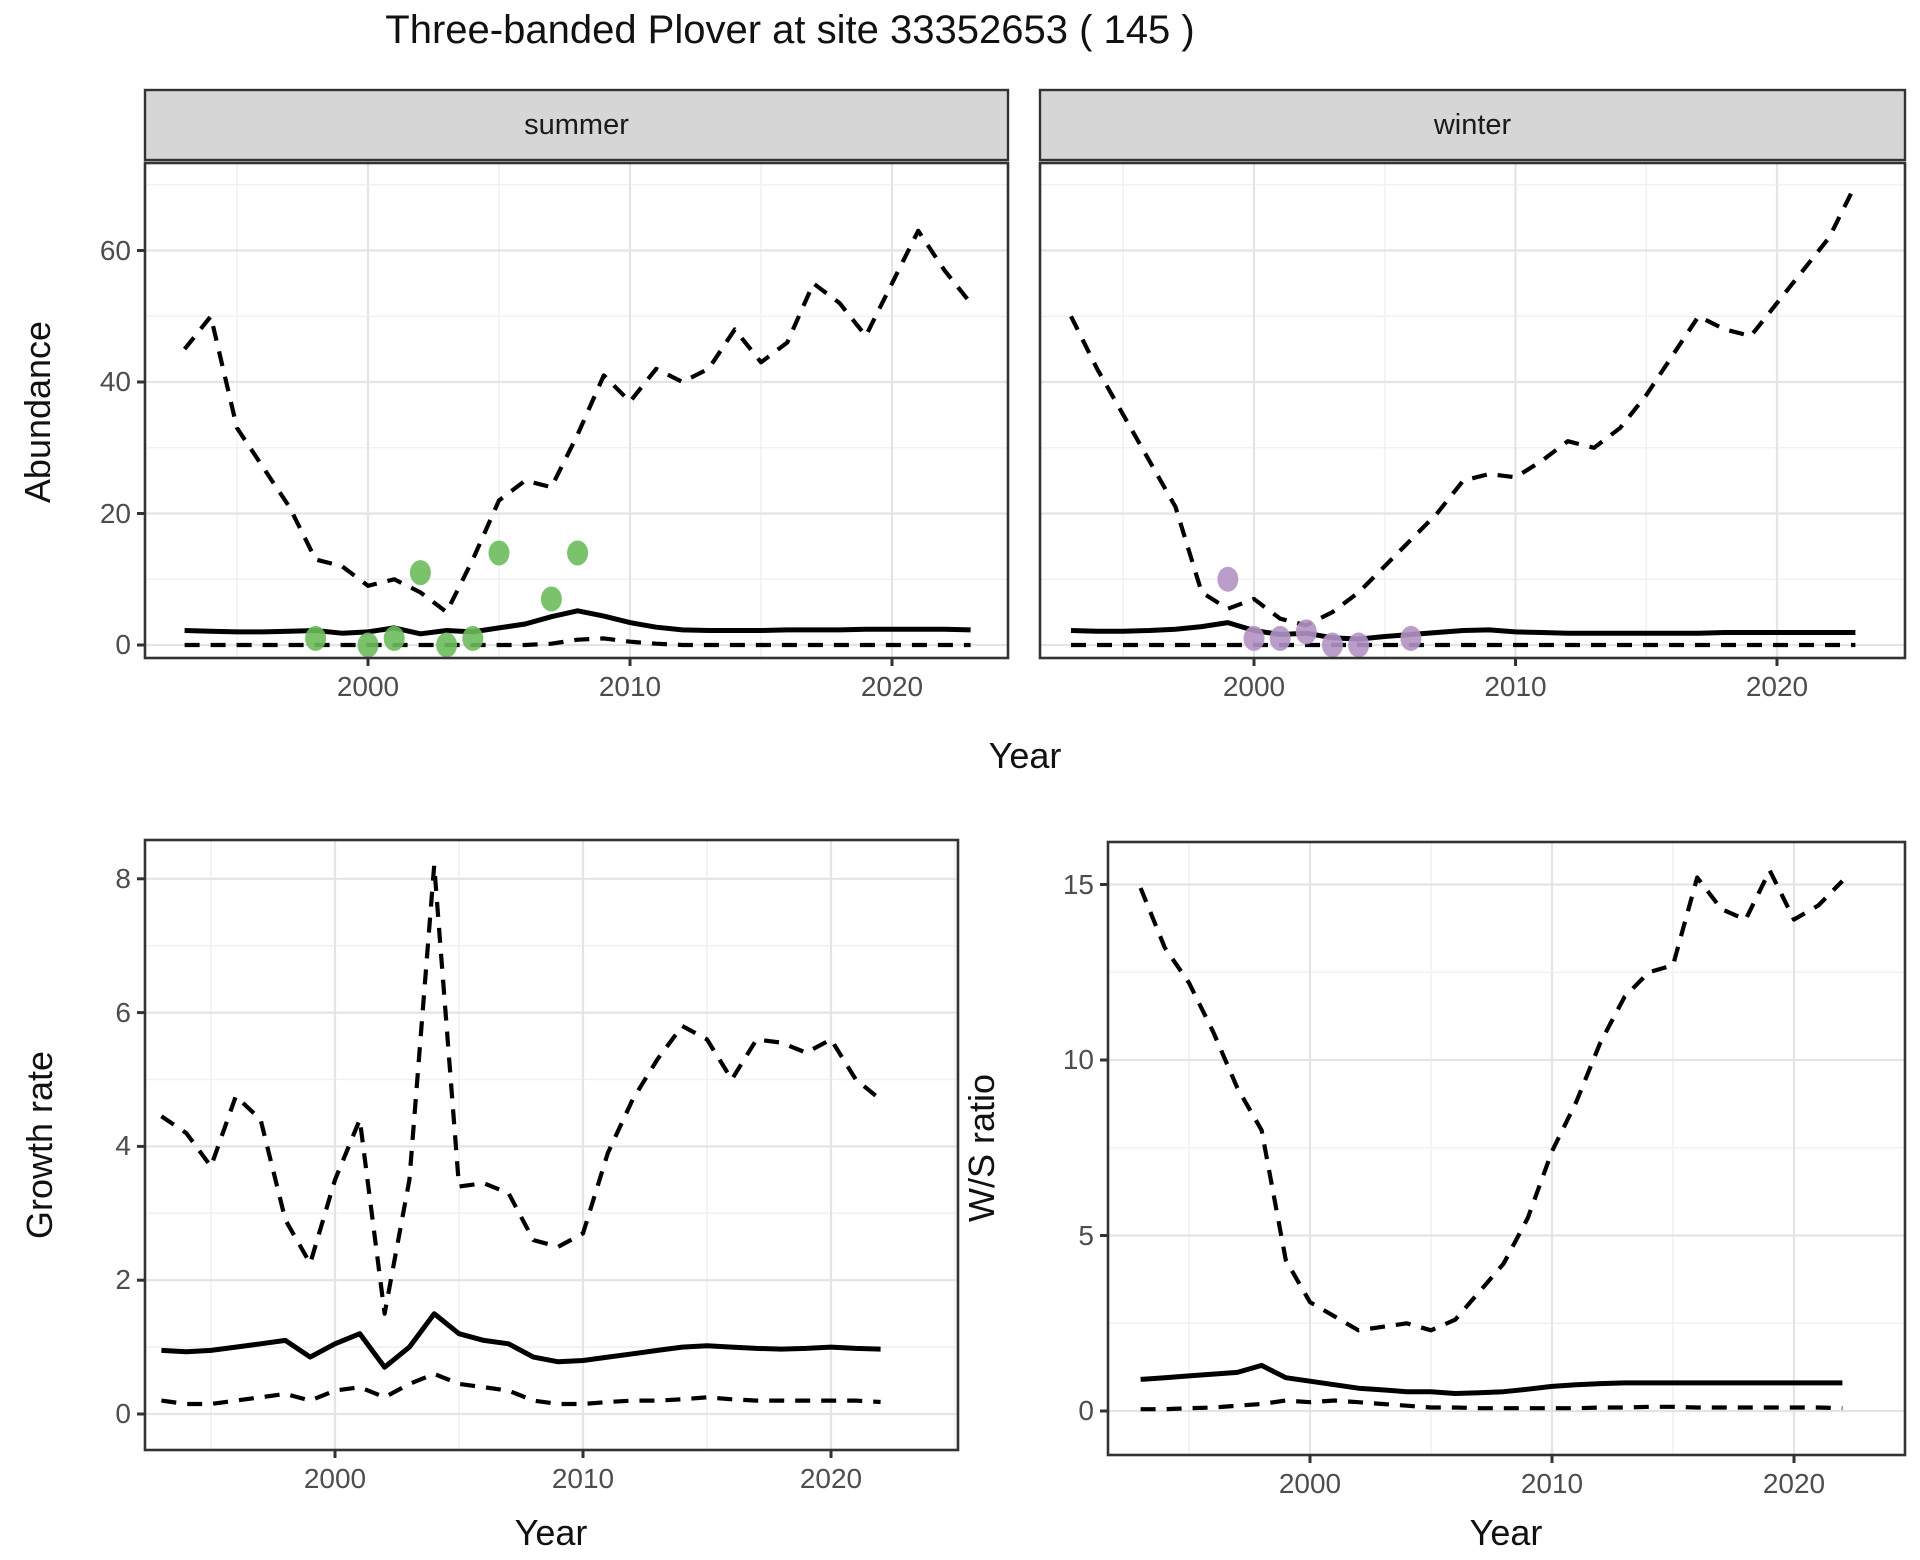  I want to click on facet-label-winter: winter, so click(1472, 125).